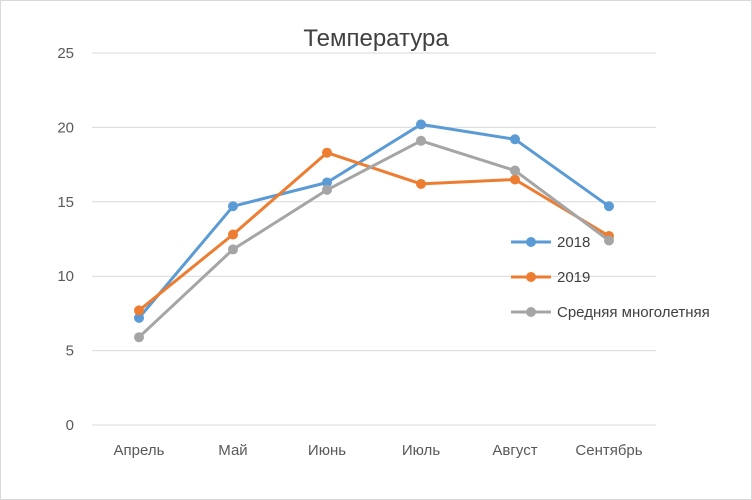 The height and width of the screenshot is (500, 752). I want to click on x-tick-label: Сентябрь, so click(608, 450).